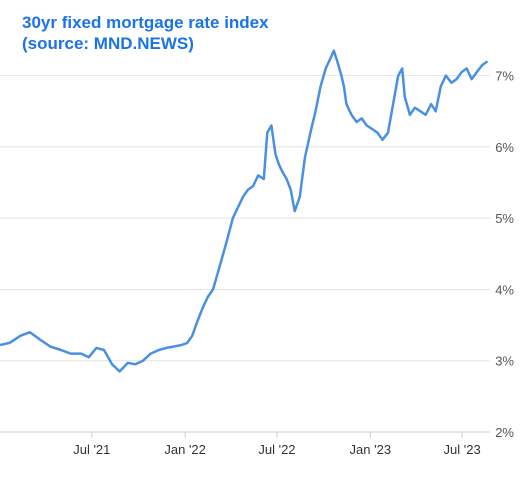  What do you see at coordinates (504, 289) in the screenshot?
I see `y-tick-label: 4%` at bounding box center [504, 289].